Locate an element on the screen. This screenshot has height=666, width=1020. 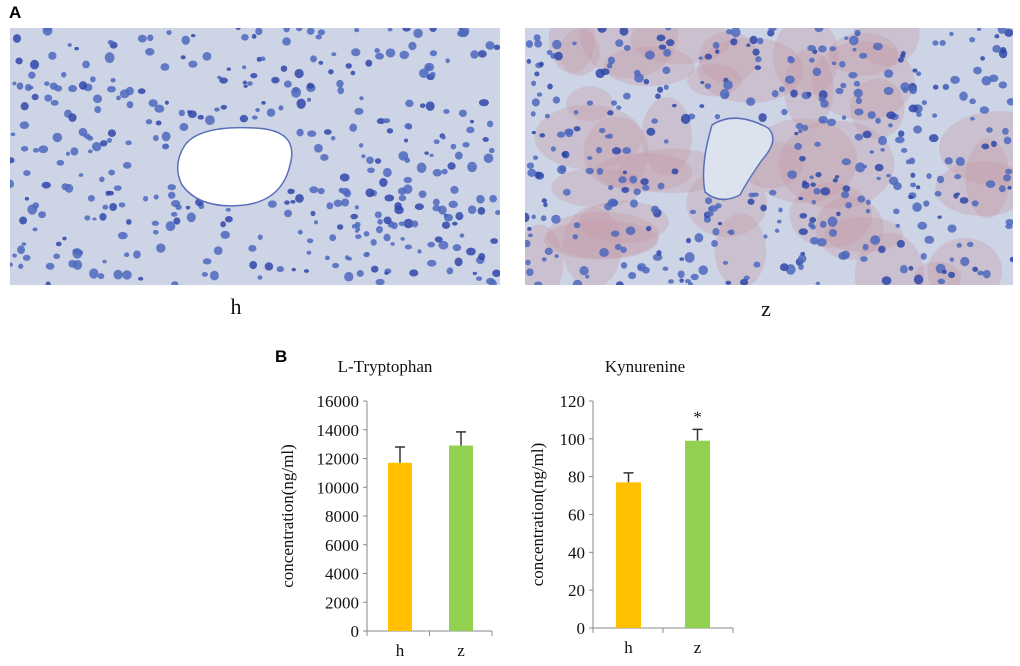
y-tick-label: 0 is located at coordinates (581, 628).